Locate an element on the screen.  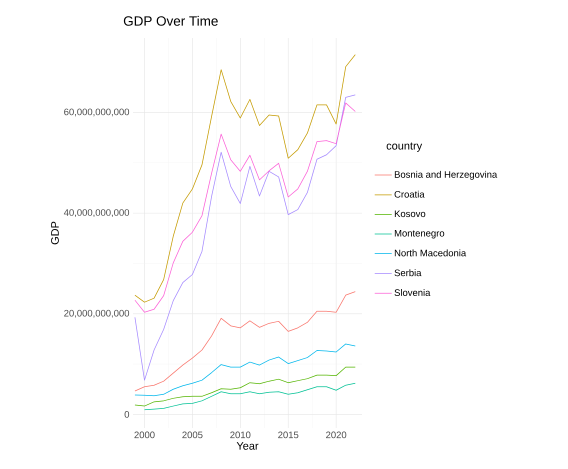
legend-label: Croatia is located at coordinates (409, 194).